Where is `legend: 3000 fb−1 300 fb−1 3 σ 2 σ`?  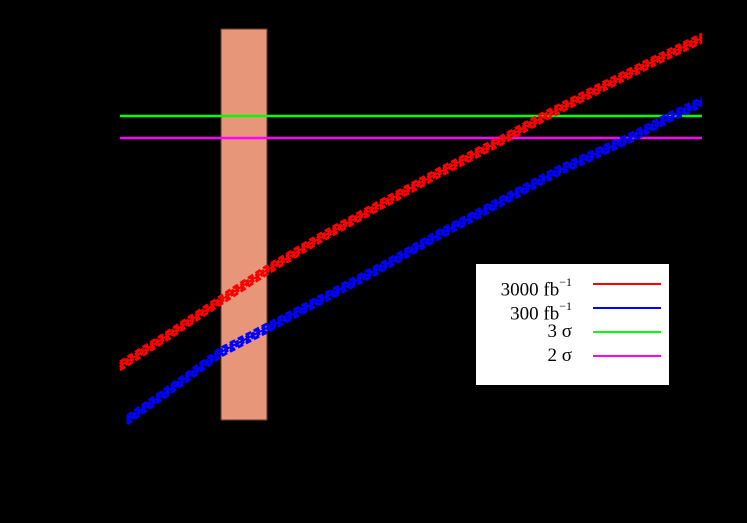 legend: 3000 fb−1 300 fb−1 3 σ 2 σ is located at coordinates (572, 324).